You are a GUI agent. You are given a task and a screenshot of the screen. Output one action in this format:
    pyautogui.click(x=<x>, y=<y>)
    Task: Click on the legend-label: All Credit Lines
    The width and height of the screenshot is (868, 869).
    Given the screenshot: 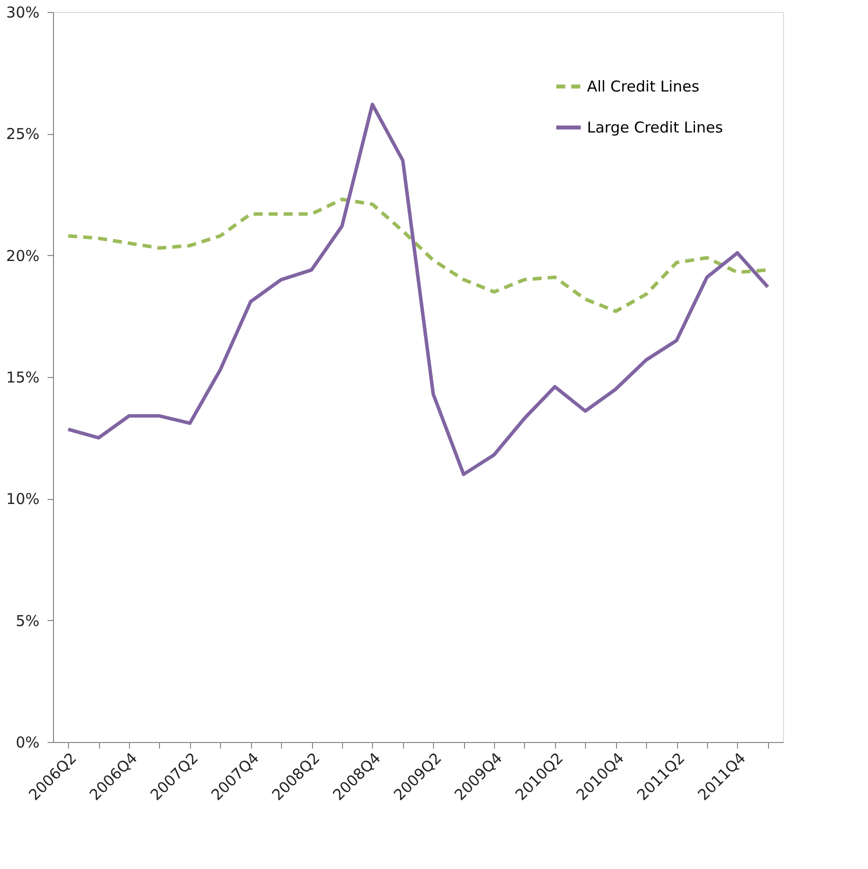 What is the action you would take?
    pyautogui.click(x=643, y=87)
    